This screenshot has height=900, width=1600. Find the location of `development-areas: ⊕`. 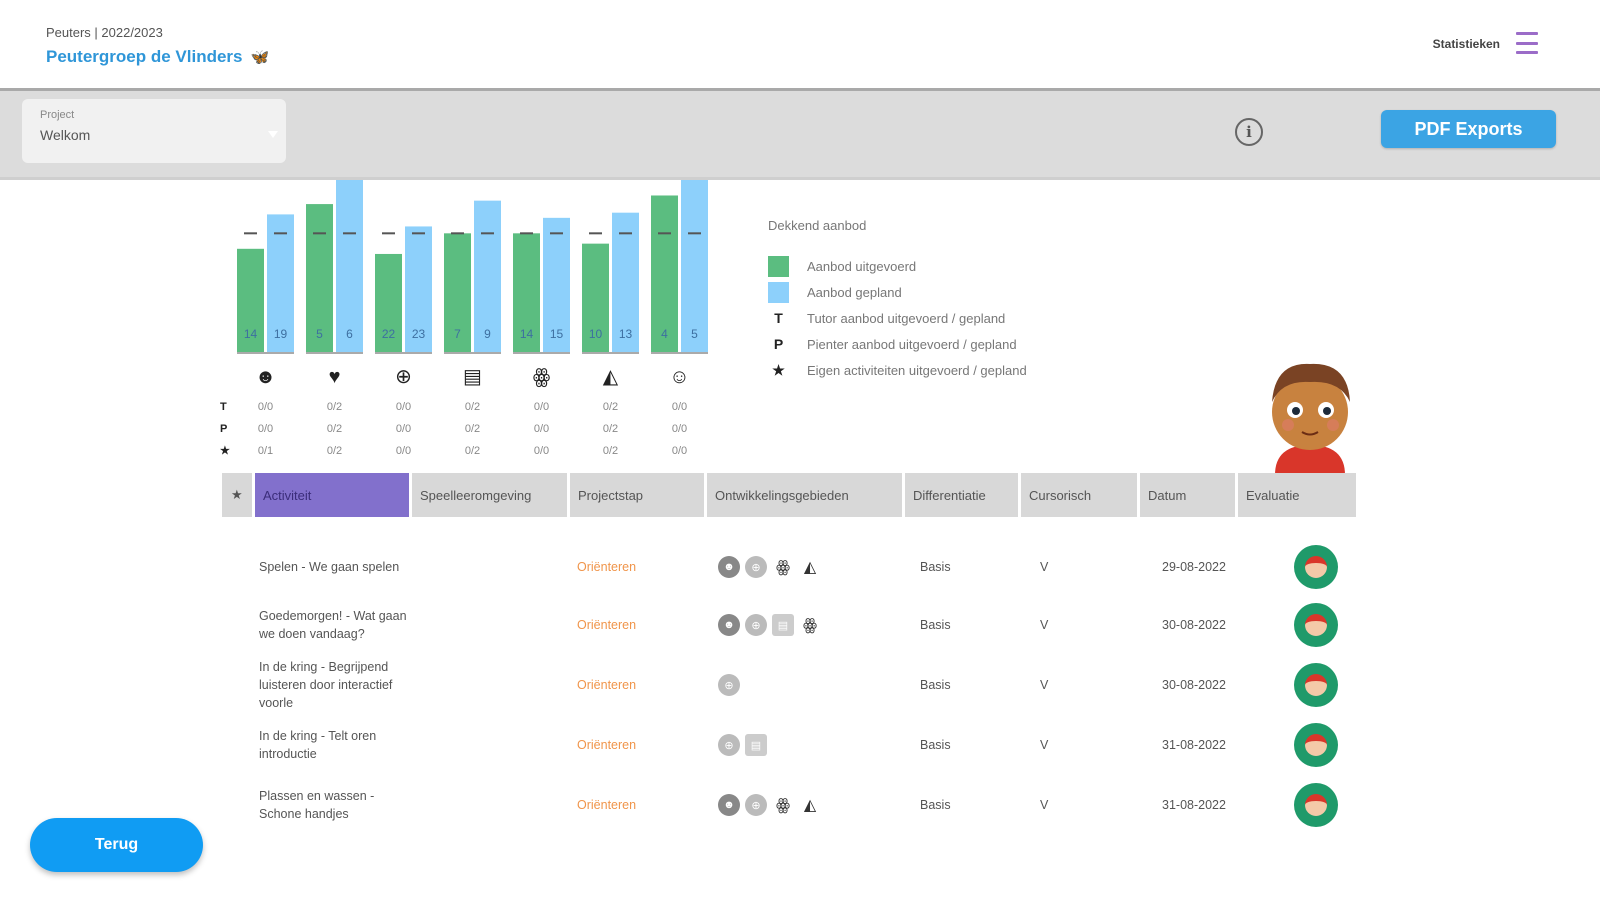

development-areas: ⊕ is located at coordinates (729, 685).